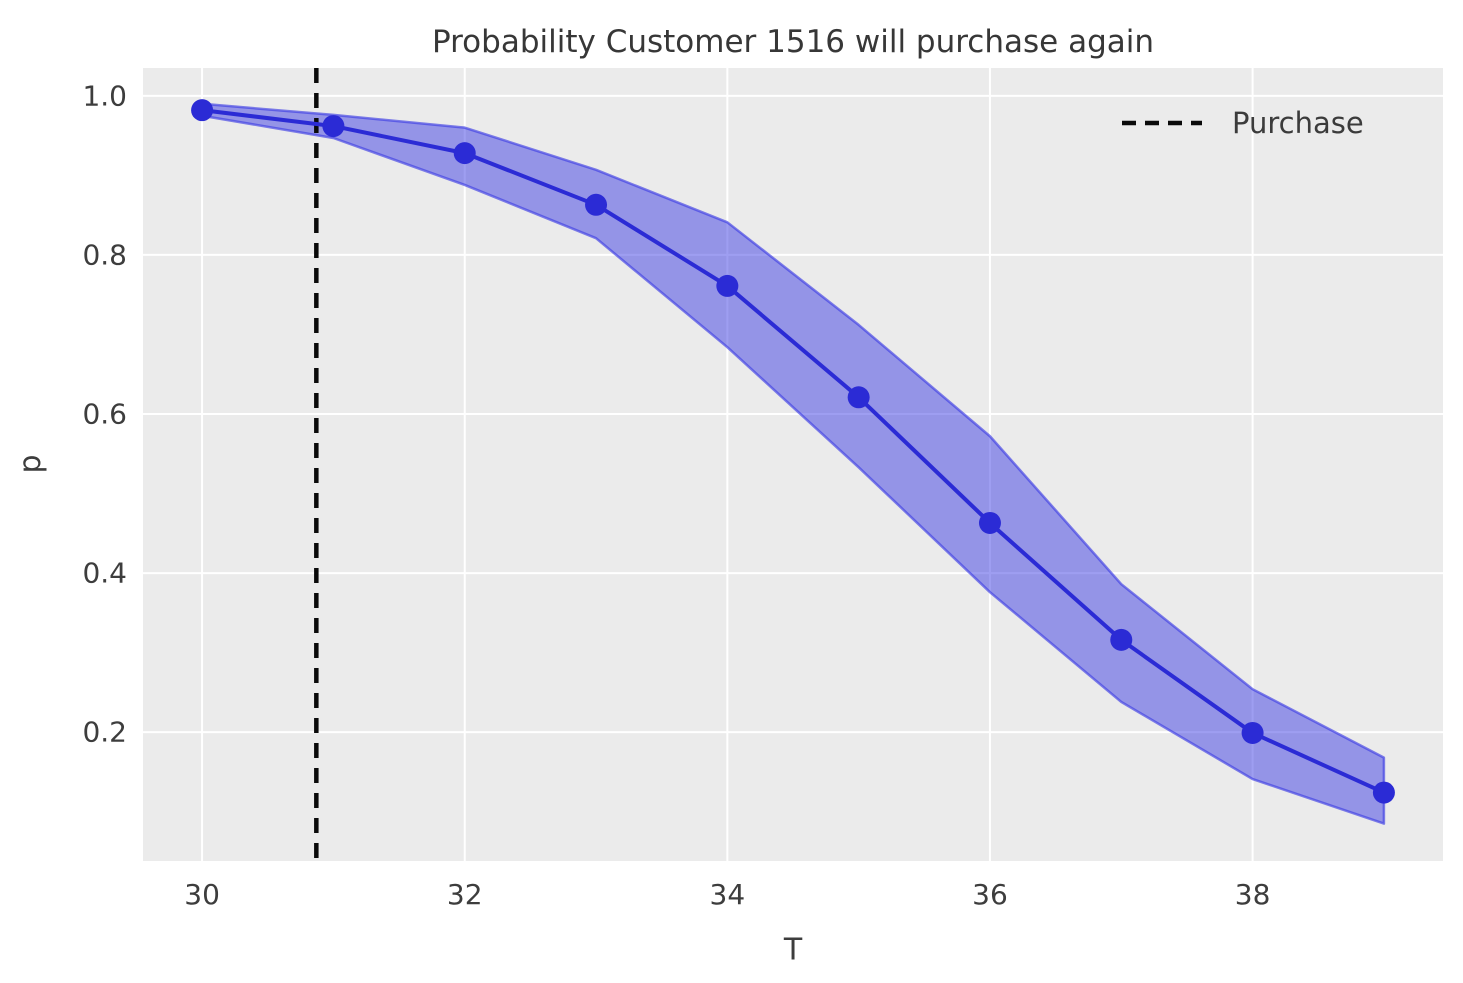  Describe the element at coordinates (104, 413) in the screenshot. I see `y-tick-label: 0.6` at that location.